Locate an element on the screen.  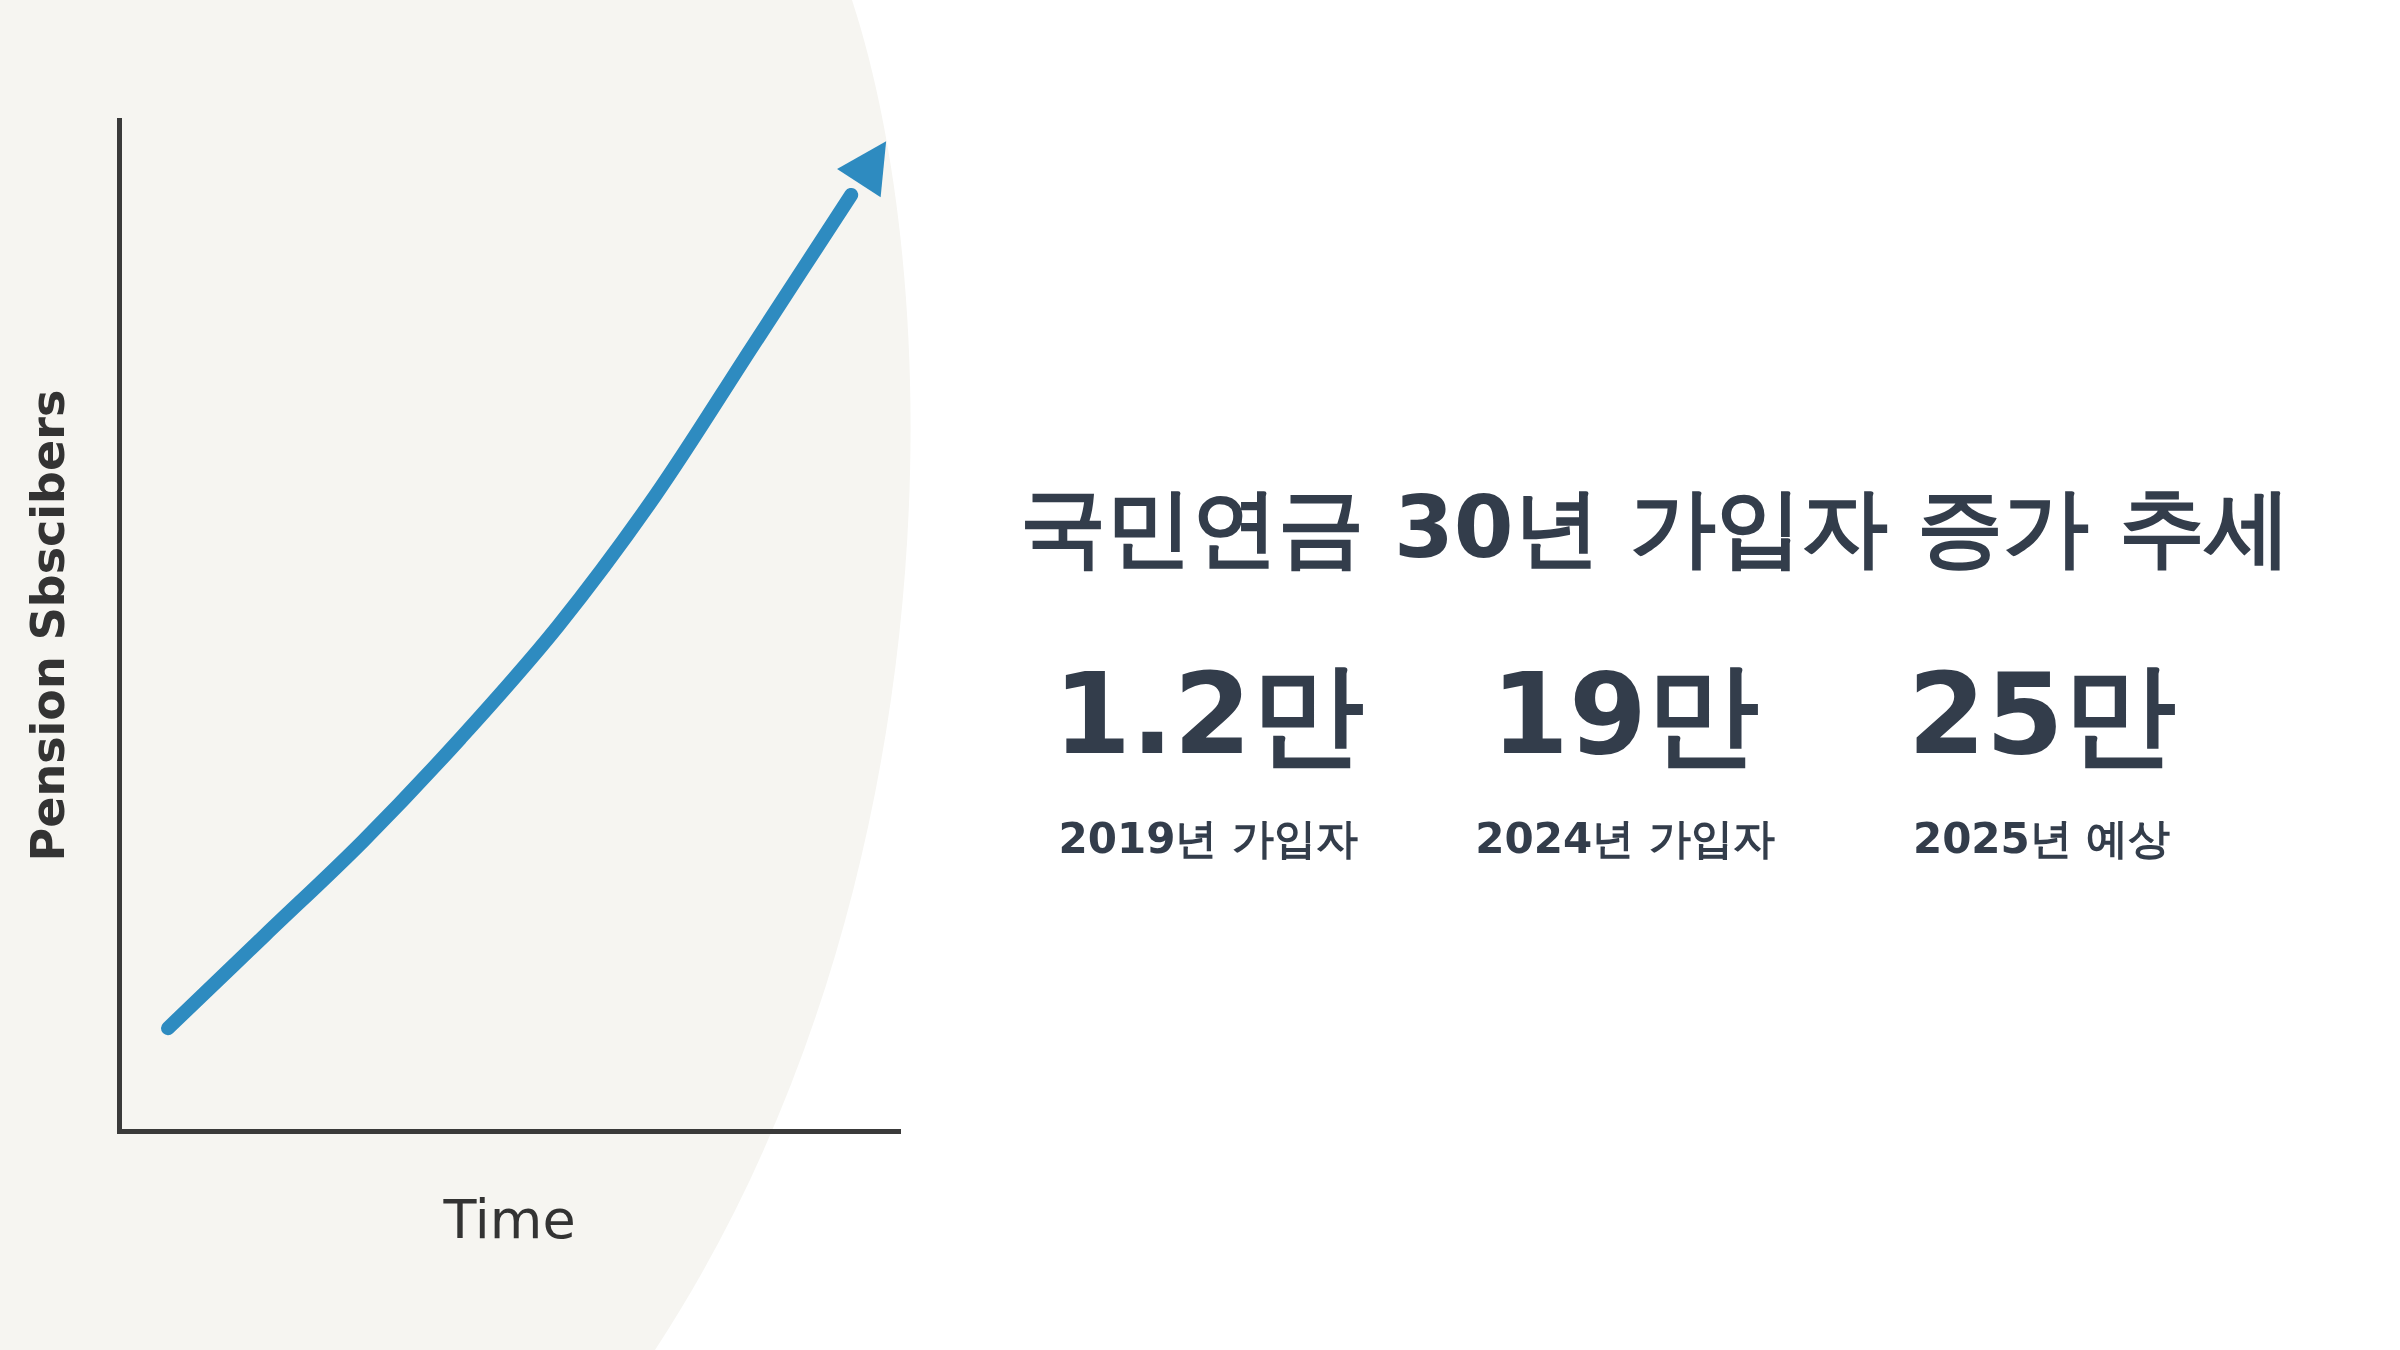
text: 1.2만 is located at coordinates (1208, 714).